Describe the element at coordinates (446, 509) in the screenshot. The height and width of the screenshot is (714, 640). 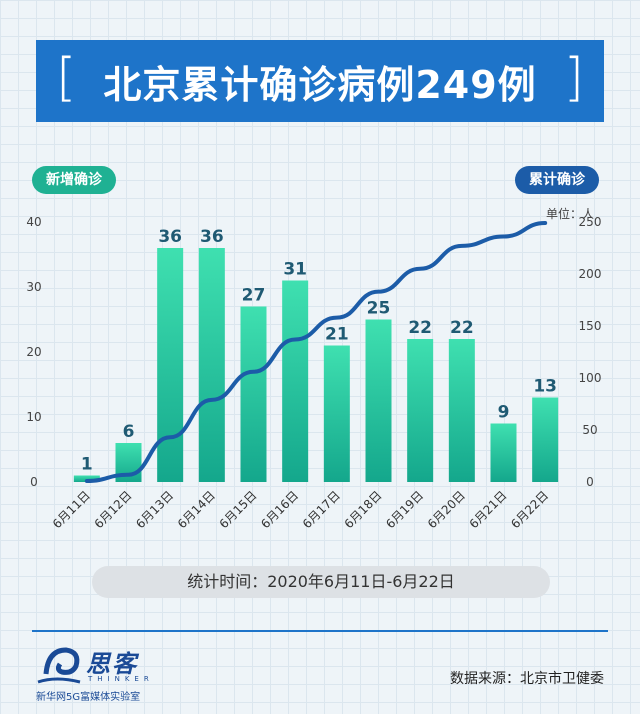
I see `x-axis-label: 6月20日` at that location.